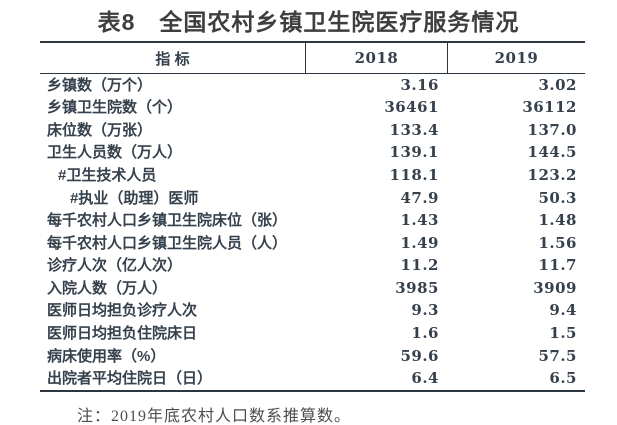  Describe the element at coordinates (552, 129) in the screenshot. I see `value-2019: 137.0` at that location.